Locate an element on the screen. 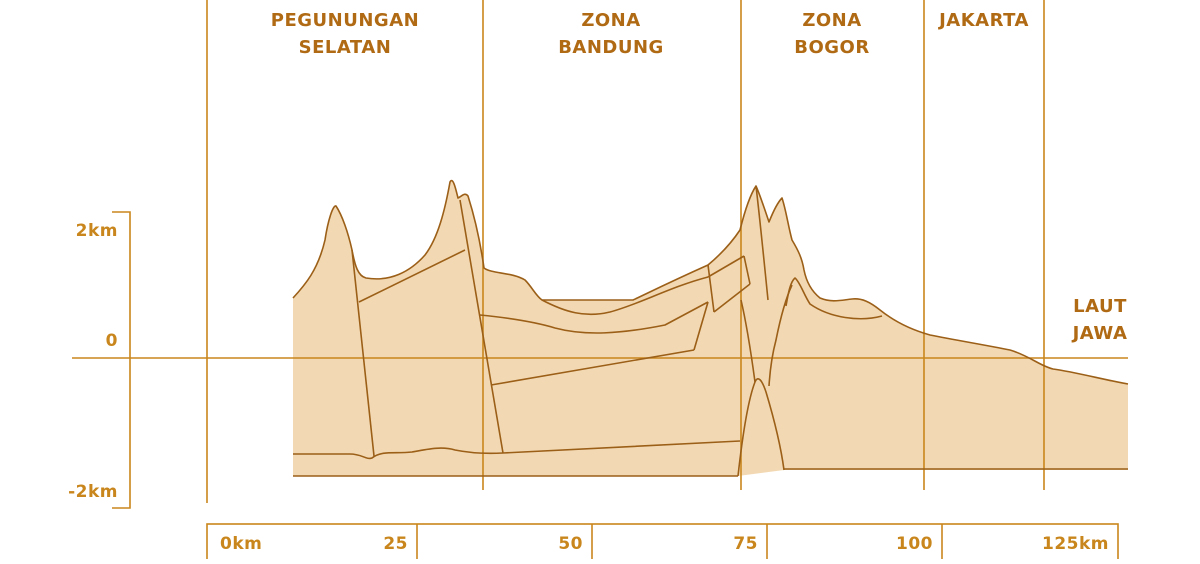 The width and height of the screenshot is (1200, 564). tick-minus-2km: -2km is located at coordinates (93, 492).